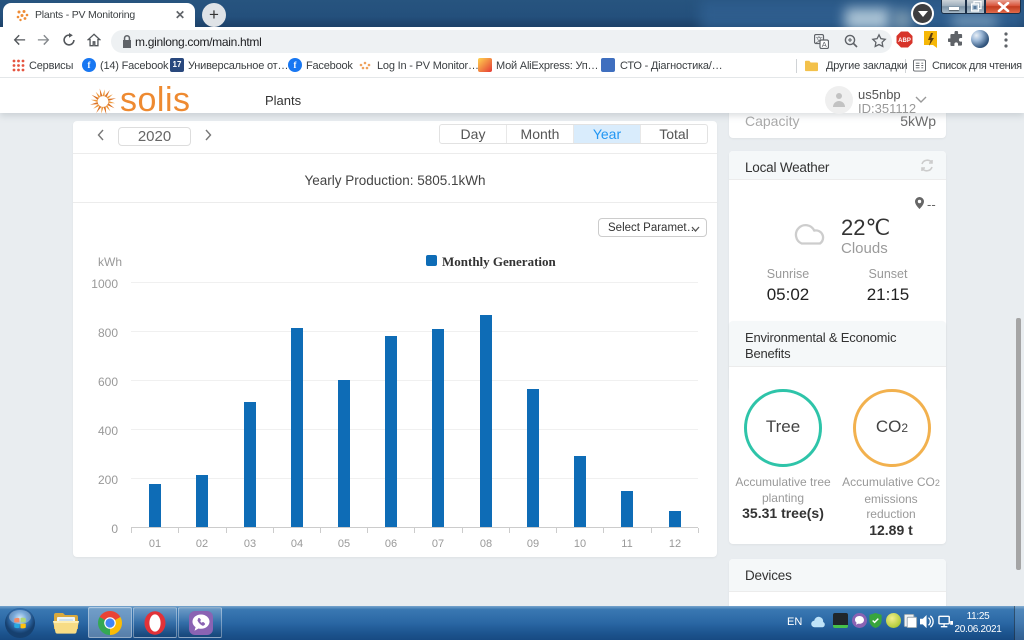 The height and width of the screenshot is (640, 1024). What do you see at coordinates (904, 41) in the screenshot?
I see `svg-text: ABP` at bounding box center [904, 41].